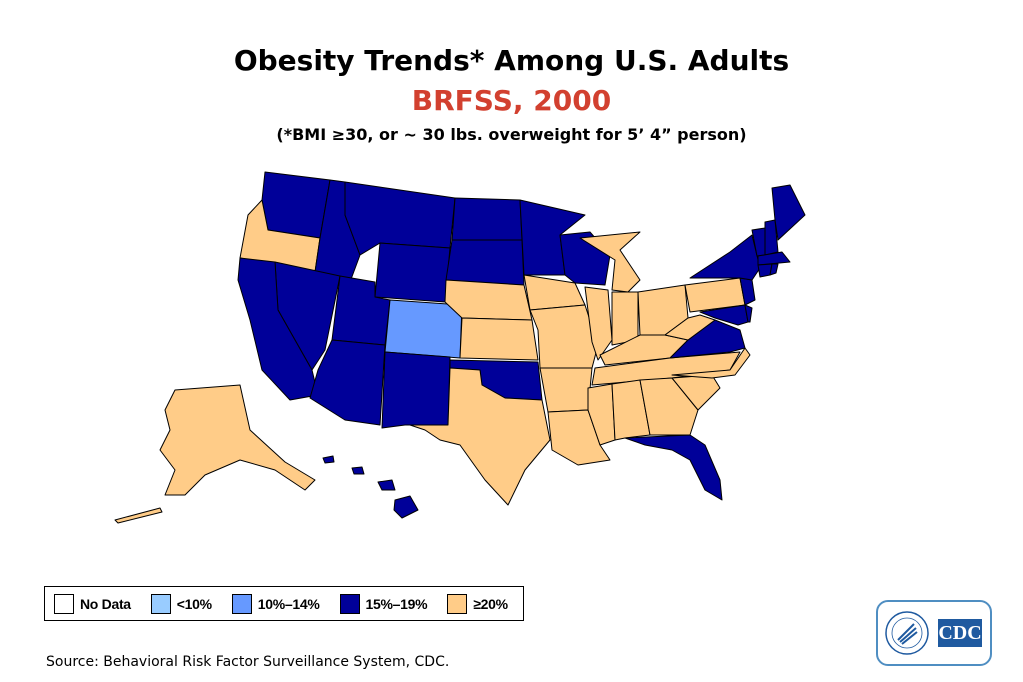 The width and height of the screenshot is (1023, 682). Describe the element at coordinates (288, 603) in the screenshot. I see `legend-label: 10%–14%` at that location.